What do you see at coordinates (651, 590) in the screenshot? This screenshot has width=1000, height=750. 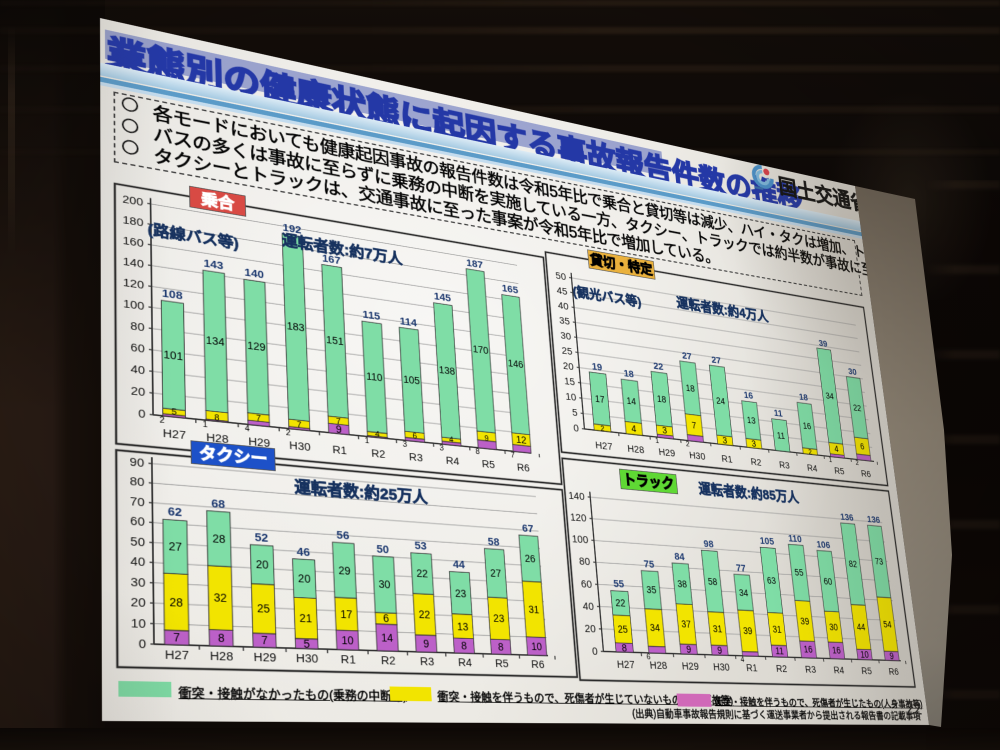 I see `svg-text: 35` at bounding box center [651, 590].